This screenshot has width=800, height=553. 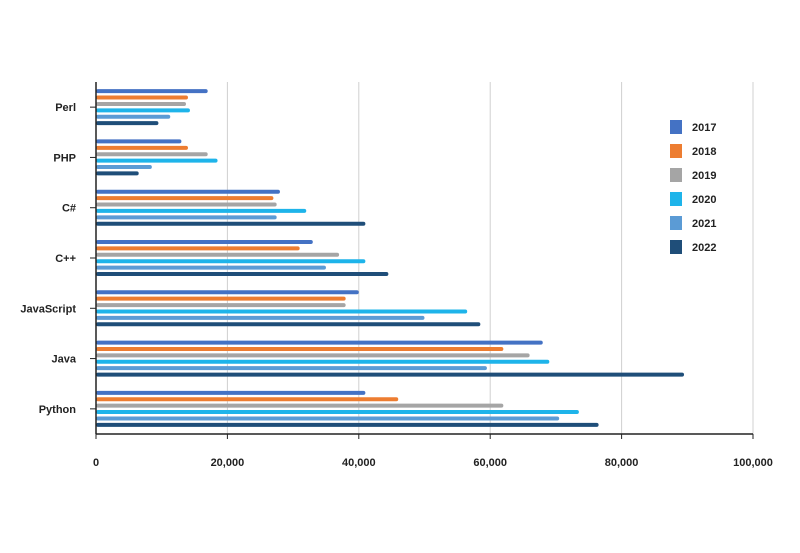 I want to click on bar-php-2022, so click(x=117, y=173).